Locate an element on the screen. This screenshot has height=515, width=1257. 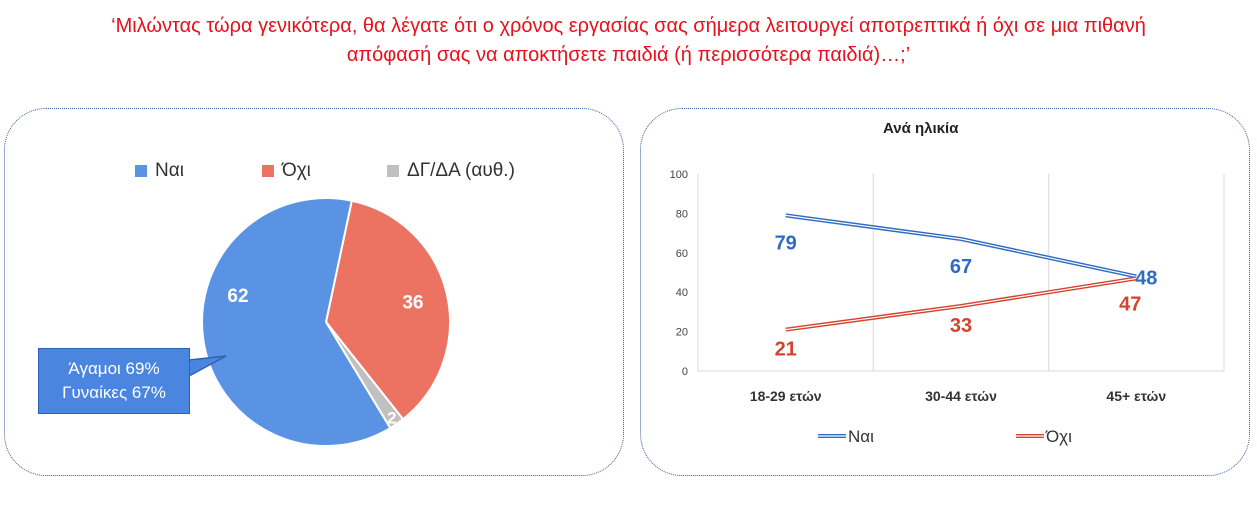
legend-swatch-yes is located at coordinates (141, 171).